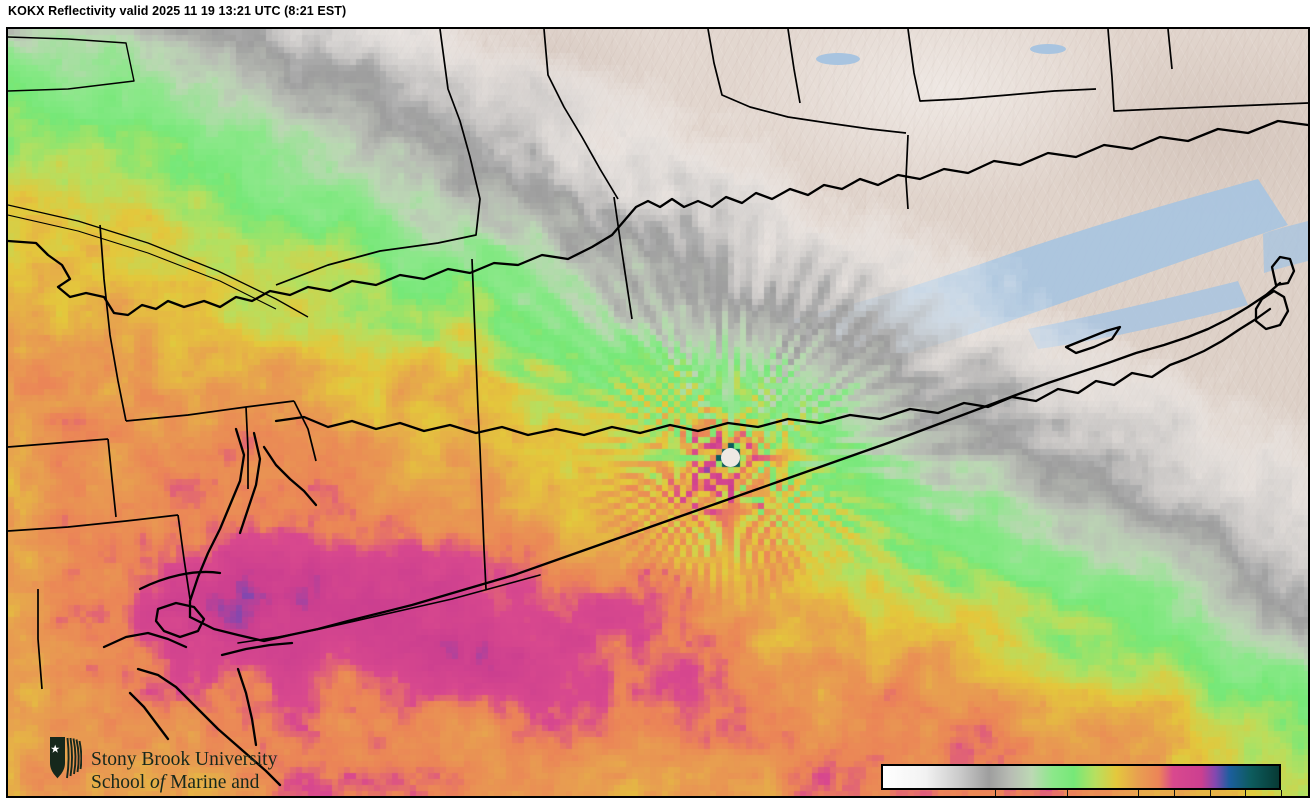 The width and height of the screenshot is (1316, 811). What do you see at coordinates (66, 758) in the screenshot?
I see `shield-star-icon` at bounding box center [66, 758].